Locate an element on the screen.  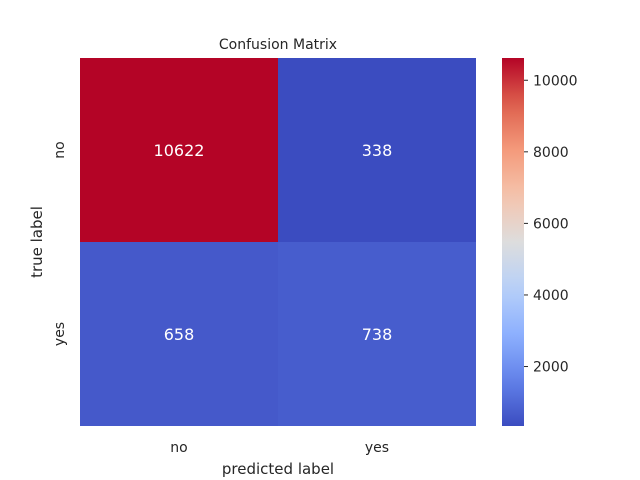
colorbar is located at coordinates (513, 242).